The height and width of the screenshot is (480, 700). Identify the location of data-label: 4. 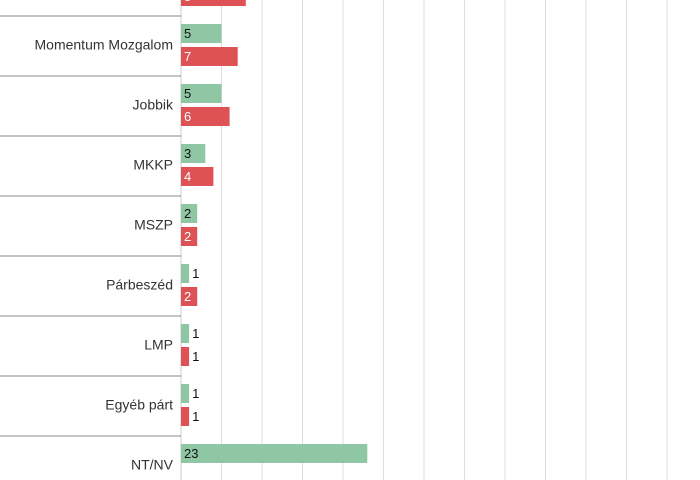
(187, 176).